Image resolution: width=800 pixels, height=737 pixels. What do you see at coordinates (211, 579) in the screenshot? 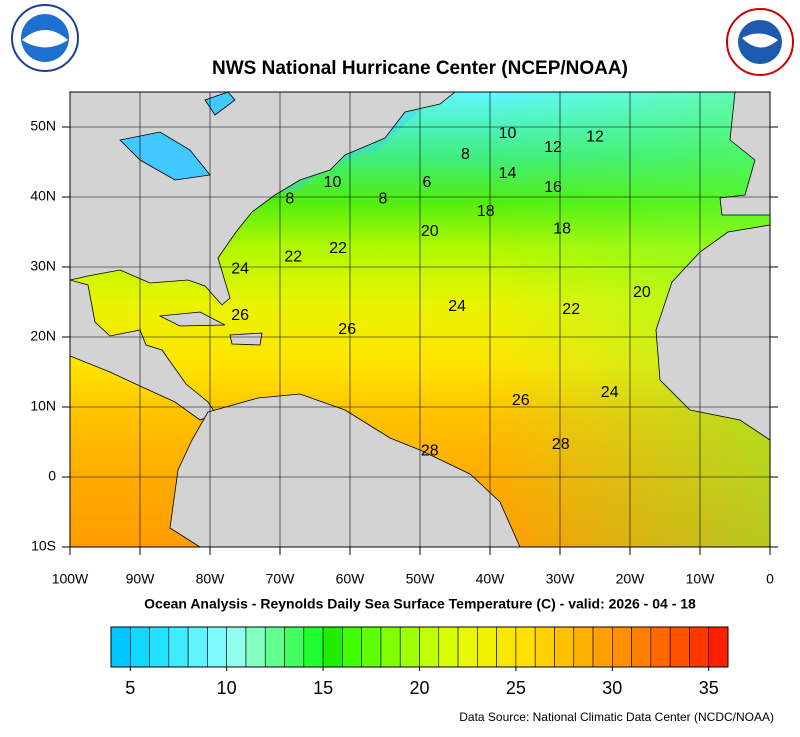
I see `x-tick-label: 80W` at bounding box center [211, 579].